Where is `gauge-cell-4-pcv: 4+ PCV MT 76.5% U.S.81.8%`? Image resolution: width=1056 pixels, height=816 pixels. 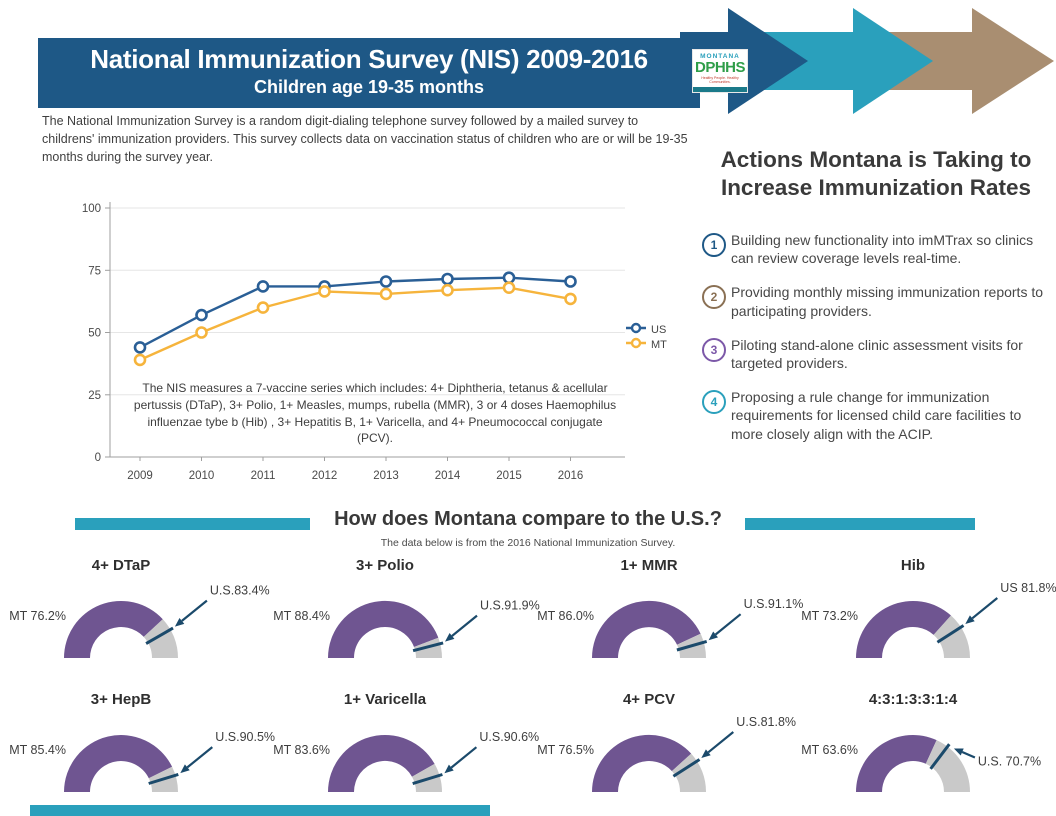
gauge-cell-4-pcv: 4+ PCV MT 76.5% U.S.81.8% is located at coordinates (662, 746).